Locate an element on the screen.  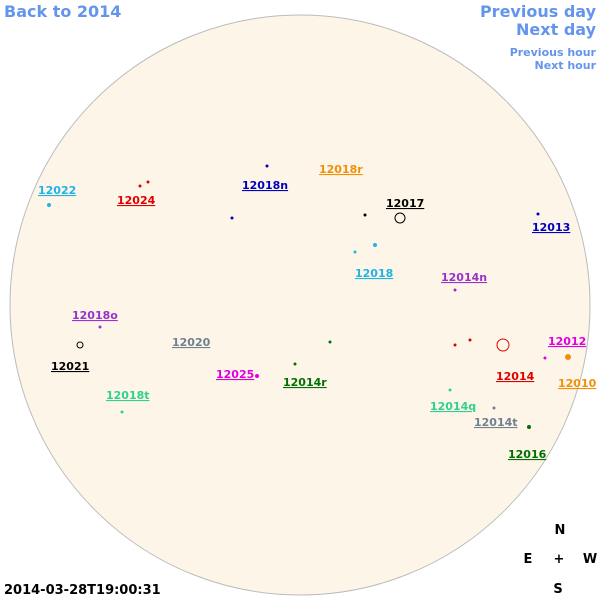
previous-hour-link: Previous hour is located at coordinates (553, 52).